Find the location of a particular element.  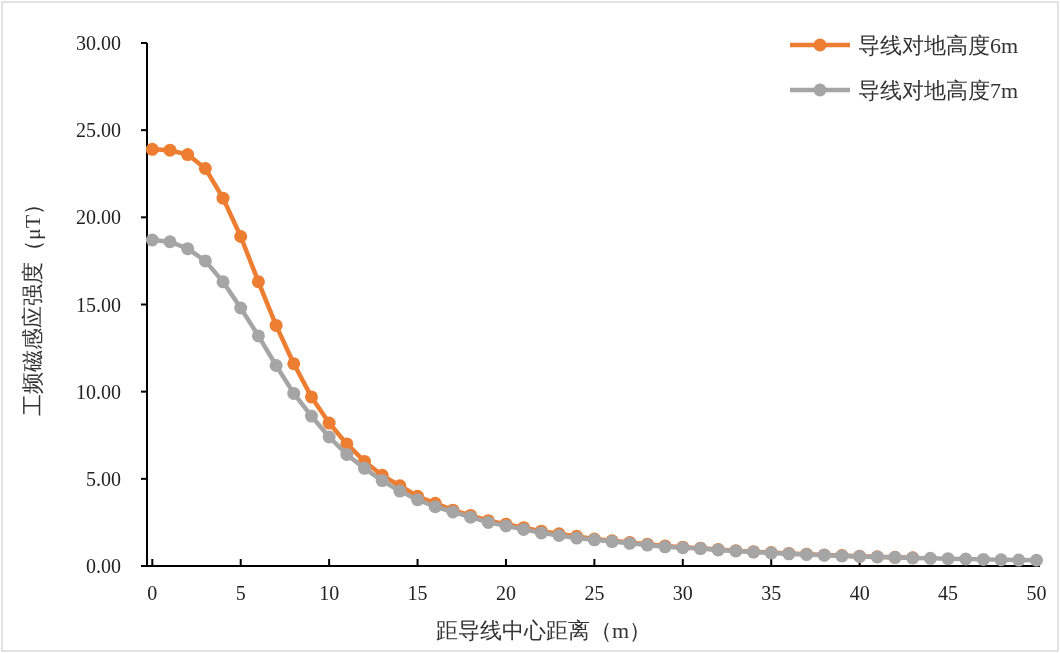

y-tick-label: 15.00 is located at coordinates (98, 304).